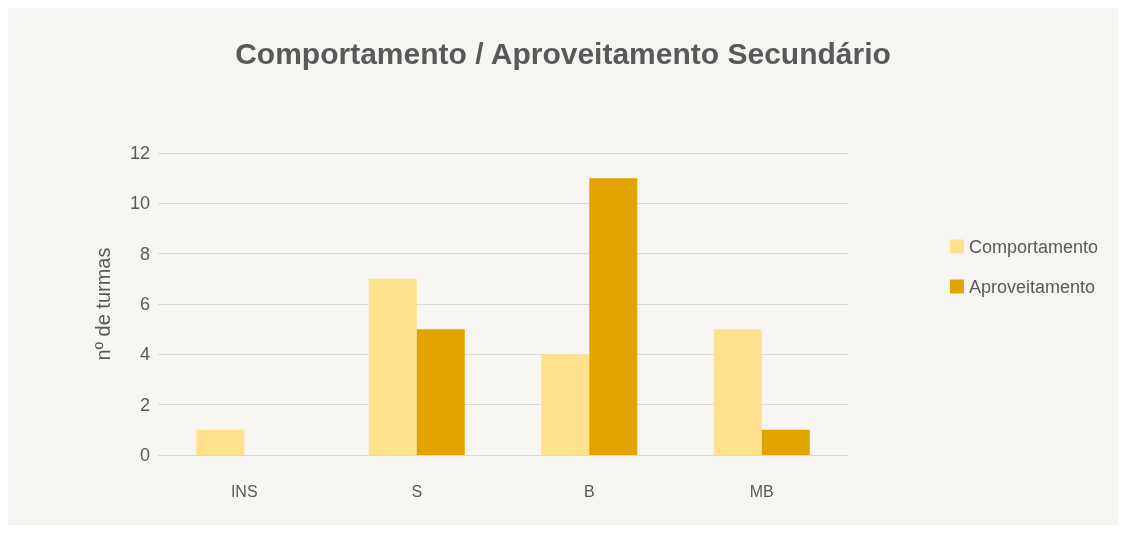  I want to click on y-tick-label: 6, so click(144, 304).